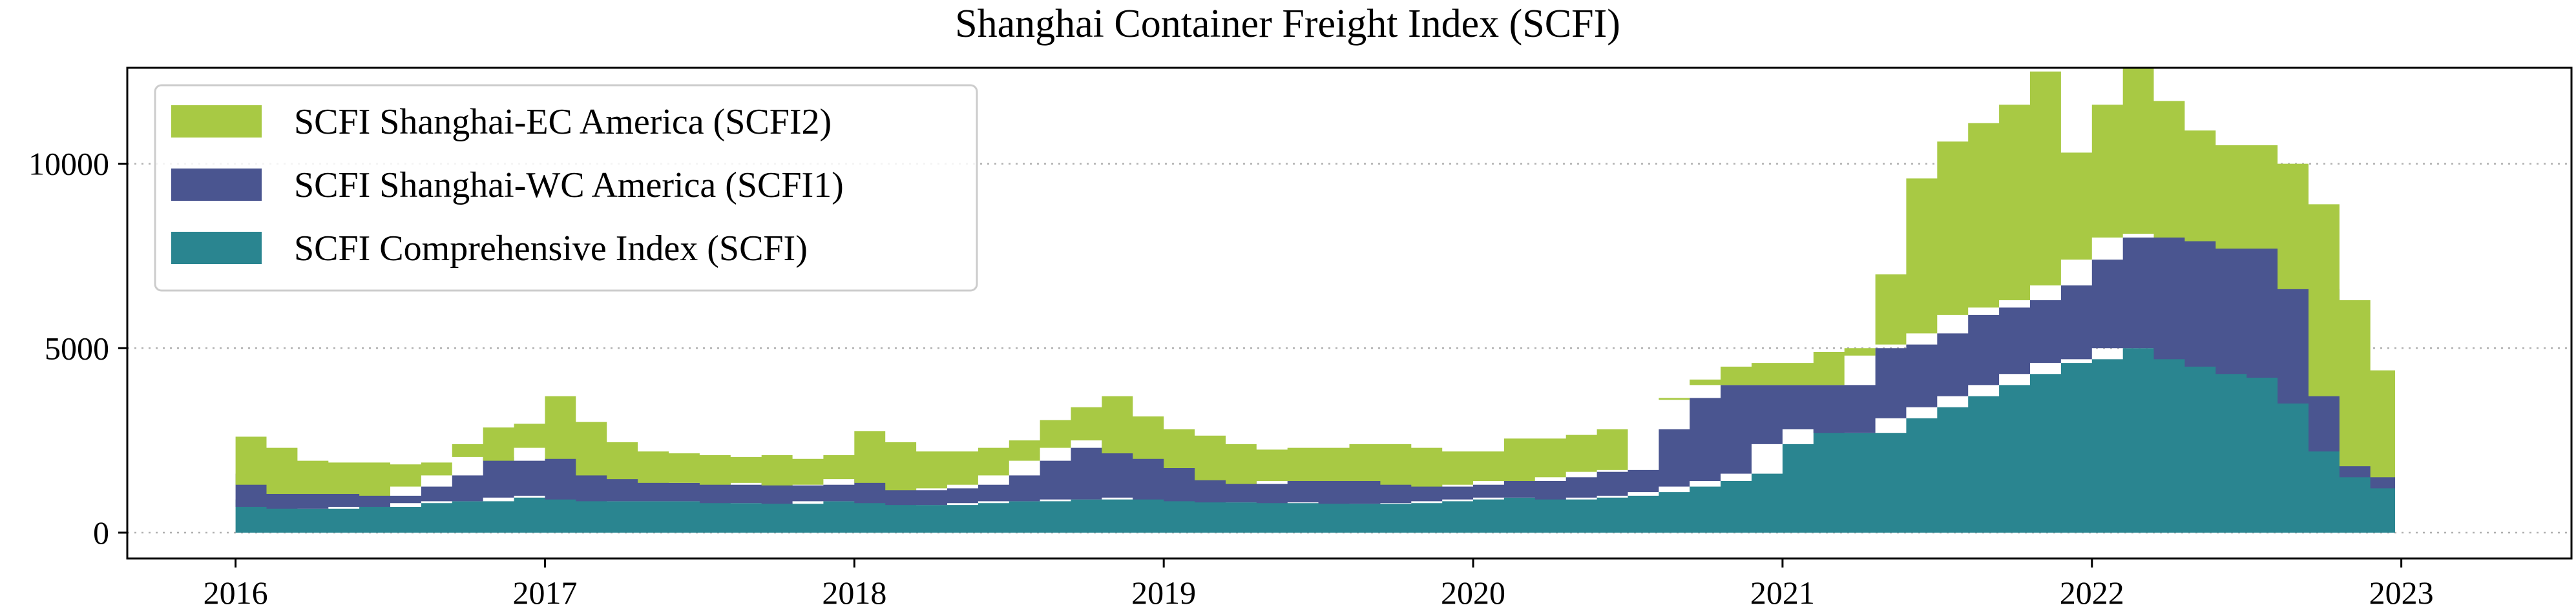 The width and height of the screenshot is (2576, 614). I want to click on legend-label-scfi1: SCFI Shanghai-WC America (SCFI1), so click(569, 185).